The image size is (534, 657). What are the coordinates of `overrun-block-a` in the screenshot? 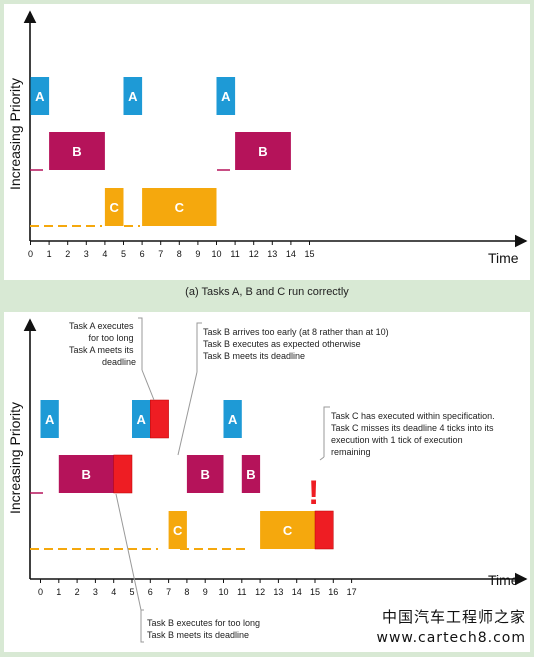 It's located at (159, 419).